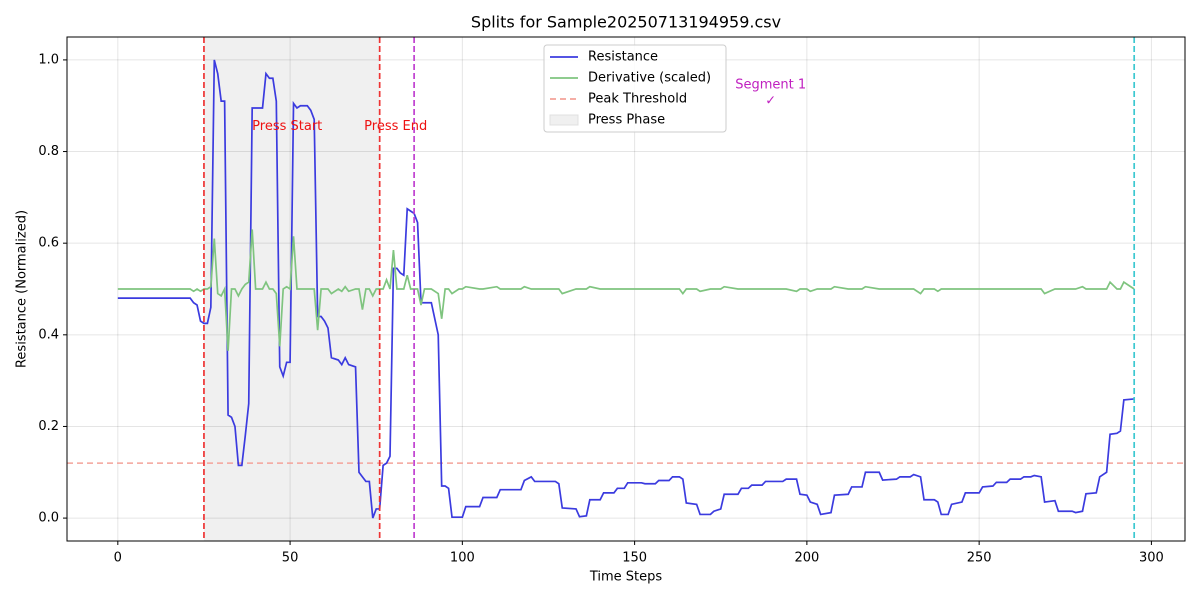  What do you see at coordinates (806, 558) in the screenshot?
I see `x-tick-label: 200` at bounding box center [806, 558].